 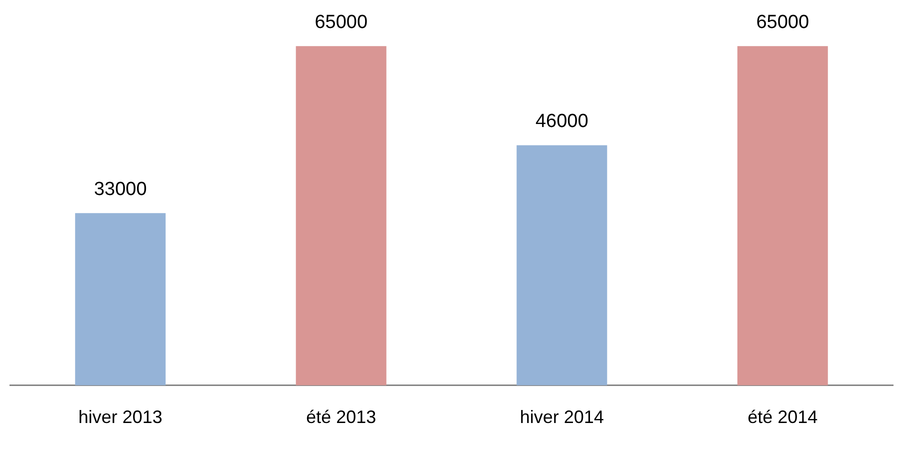 What do you see at coordinates (120, 417) in the screenshot?
I see `x-tick-label: hiver 2013` at bounding box center [120, 417].